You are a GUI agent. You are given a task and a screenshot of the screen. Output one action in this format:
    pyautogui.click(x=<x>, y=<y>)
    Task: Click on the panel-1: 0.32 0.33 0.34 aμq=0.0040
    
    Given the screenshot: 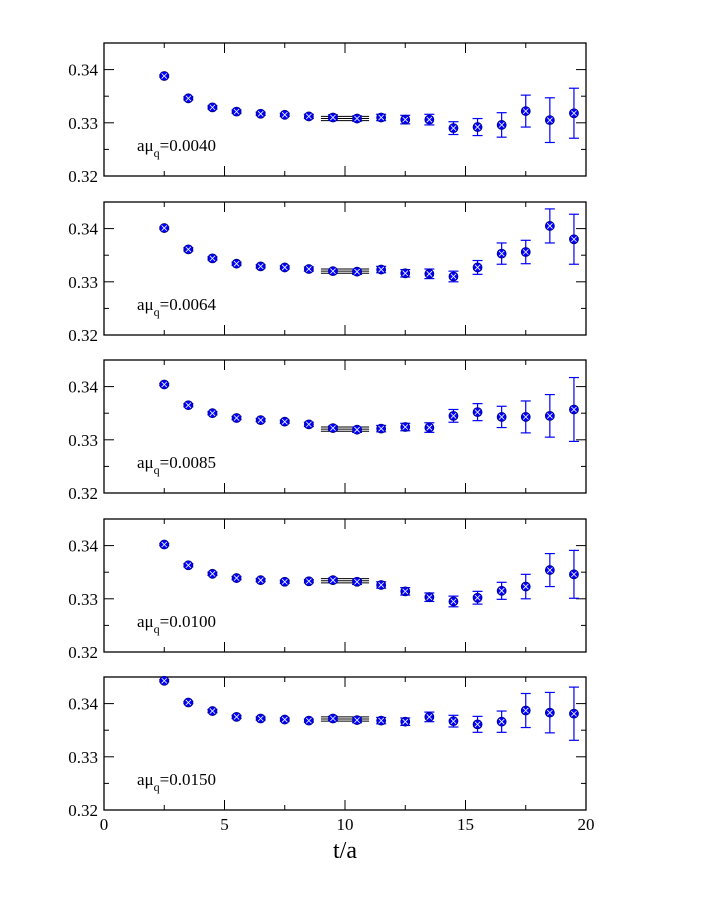 What is the action you would take?
    pyautogui.click(x=327, y=114)
    